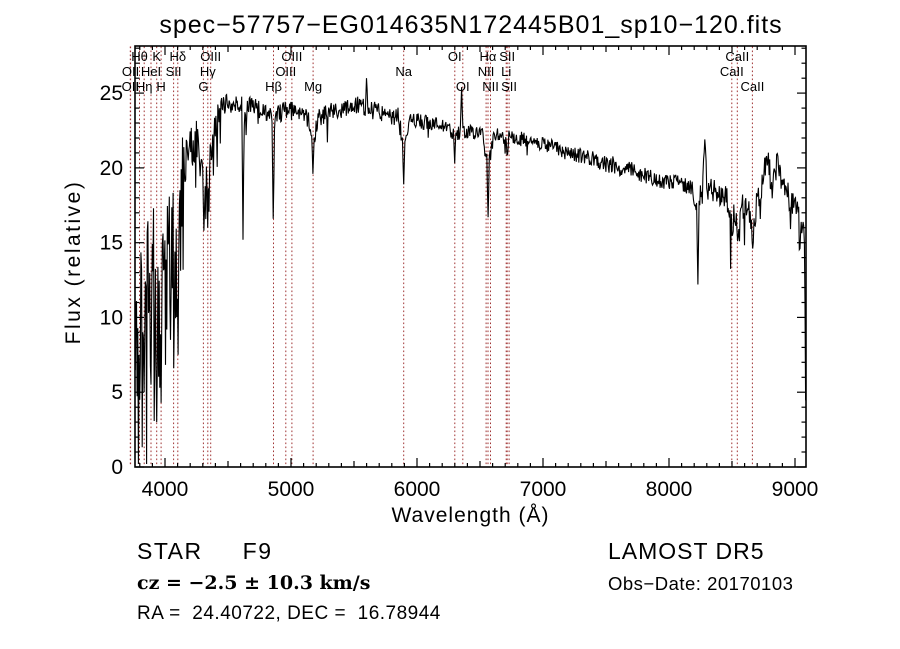 The image size is (900, 649). What do you see at coordinates (111, 317) in the screenshot?
I see `y-tick-label: 10` at bounding box center [111, 317].